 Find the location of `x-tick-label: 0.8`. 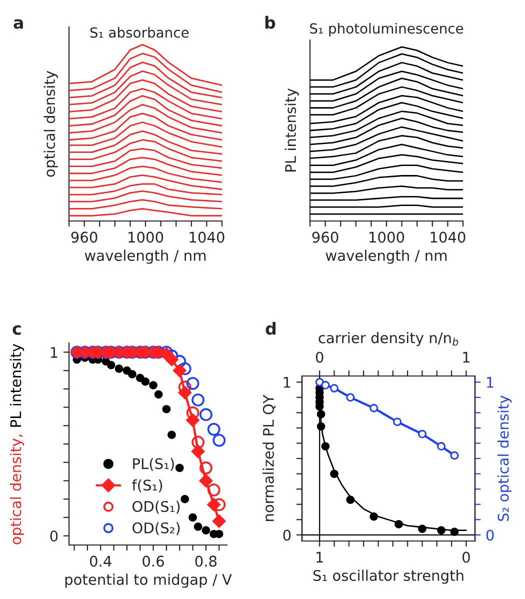

x-tick-label: 0.8 is located at coordinates (206, 561).